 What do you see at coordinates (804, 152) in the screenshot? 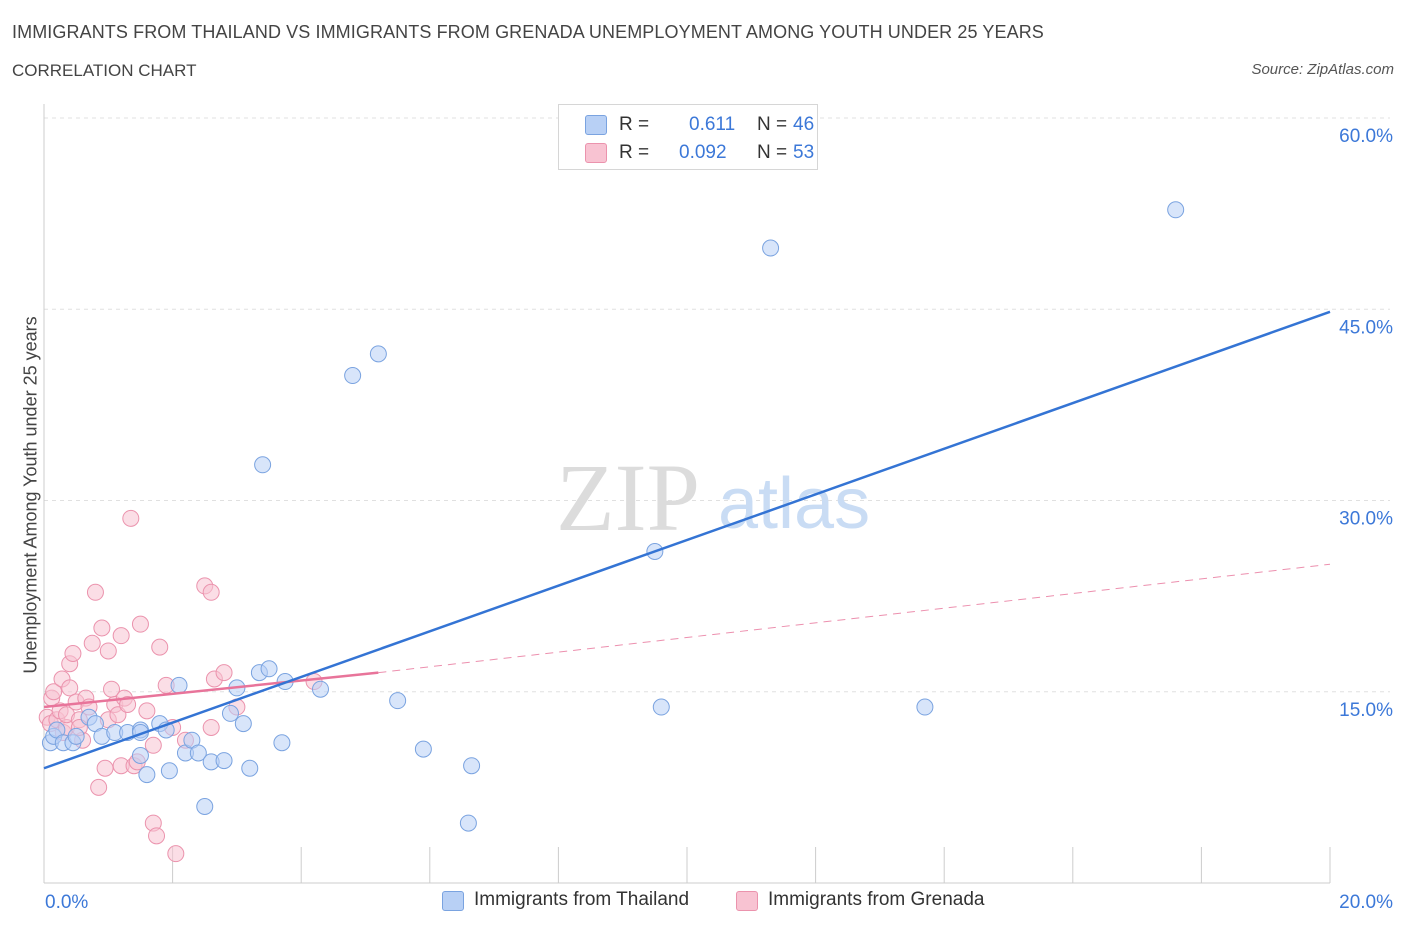
I see `legend-n-value-grenada: 53` at bounding box center [804, 152].